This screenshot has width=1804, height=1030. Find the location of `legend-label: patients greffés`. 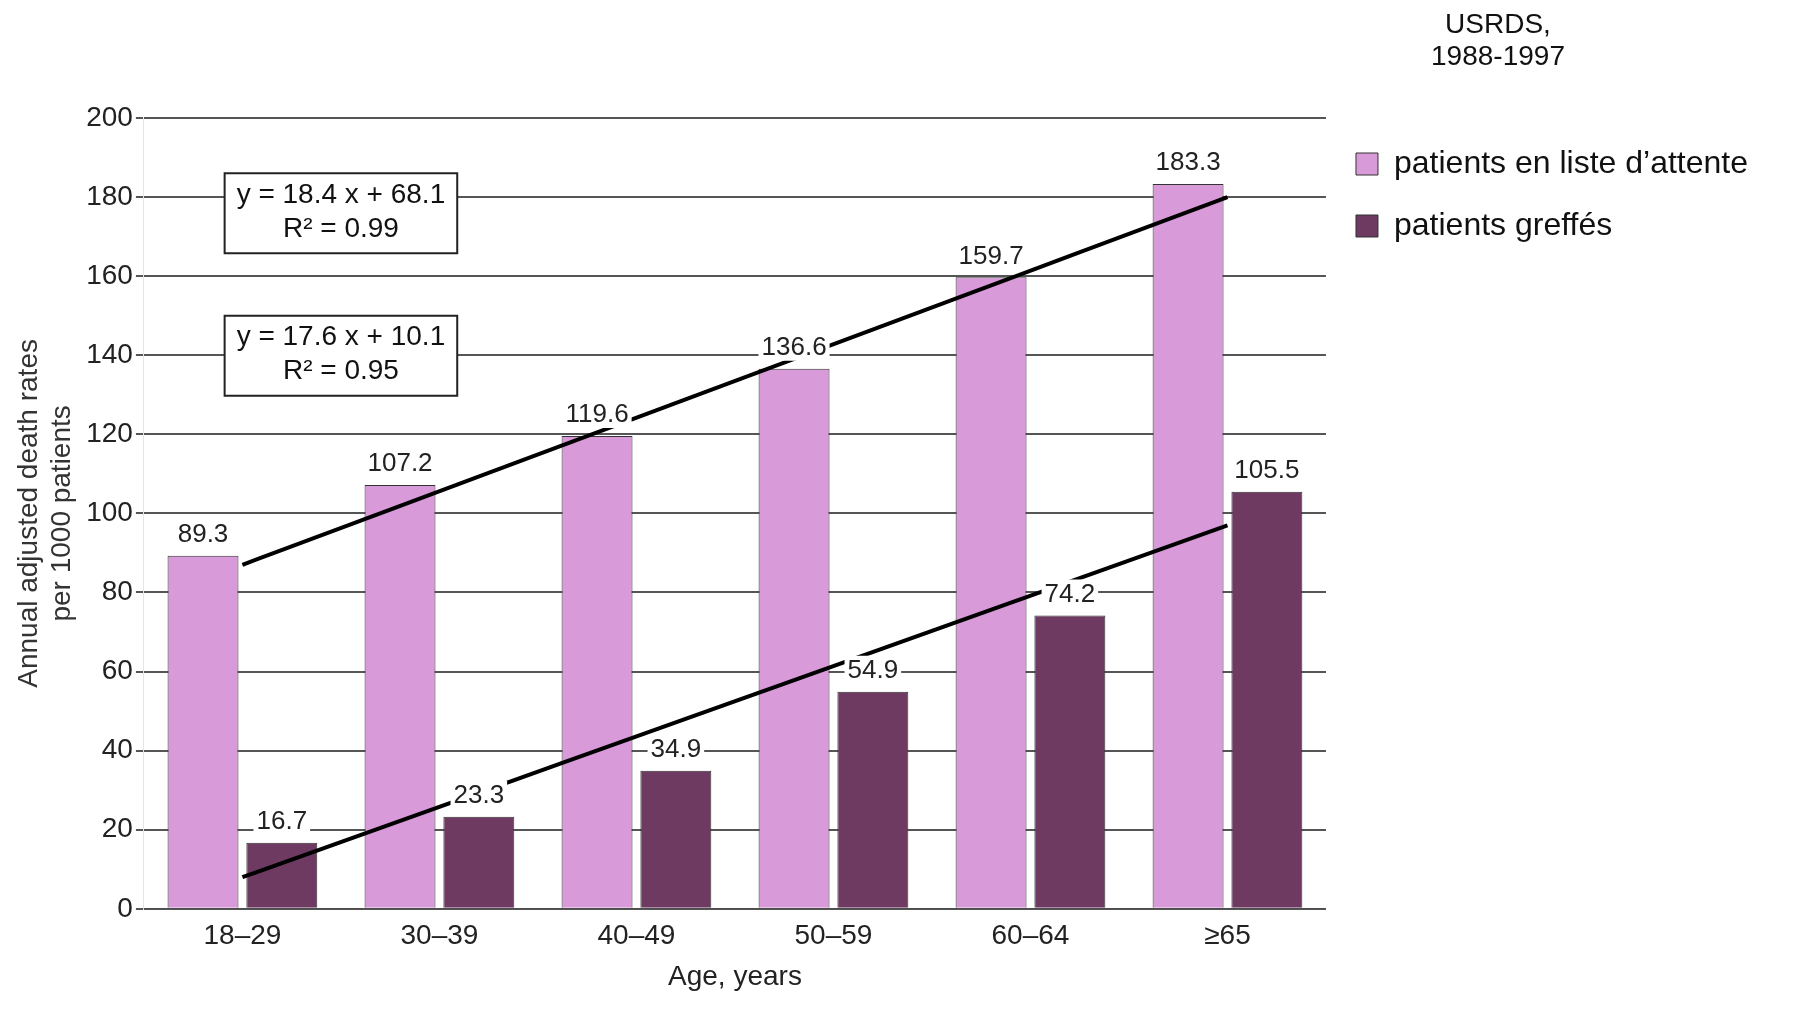

legend-label: patients greffés is located at coordinates (1503, 223).